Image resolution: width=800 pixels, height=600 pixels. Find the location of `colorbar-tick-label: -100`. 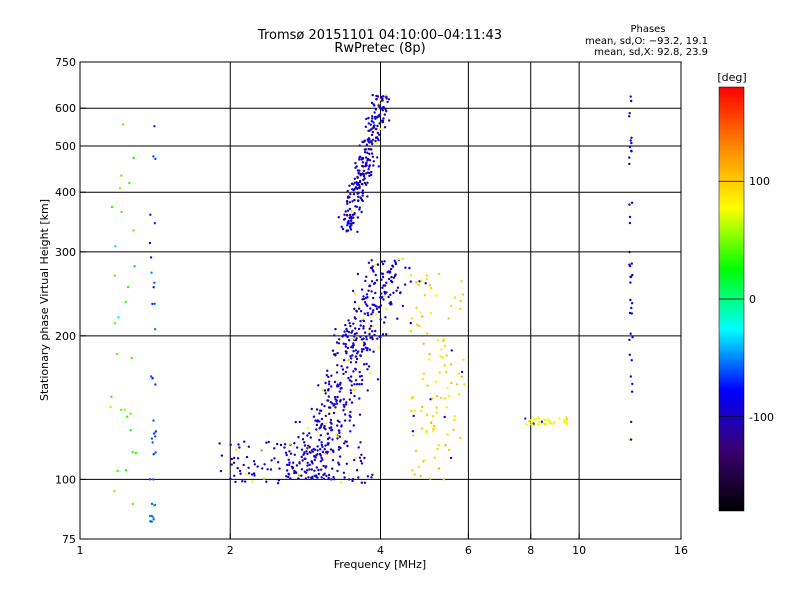

colorbar-tick-label: -100 is located at coordinates (761, 417).